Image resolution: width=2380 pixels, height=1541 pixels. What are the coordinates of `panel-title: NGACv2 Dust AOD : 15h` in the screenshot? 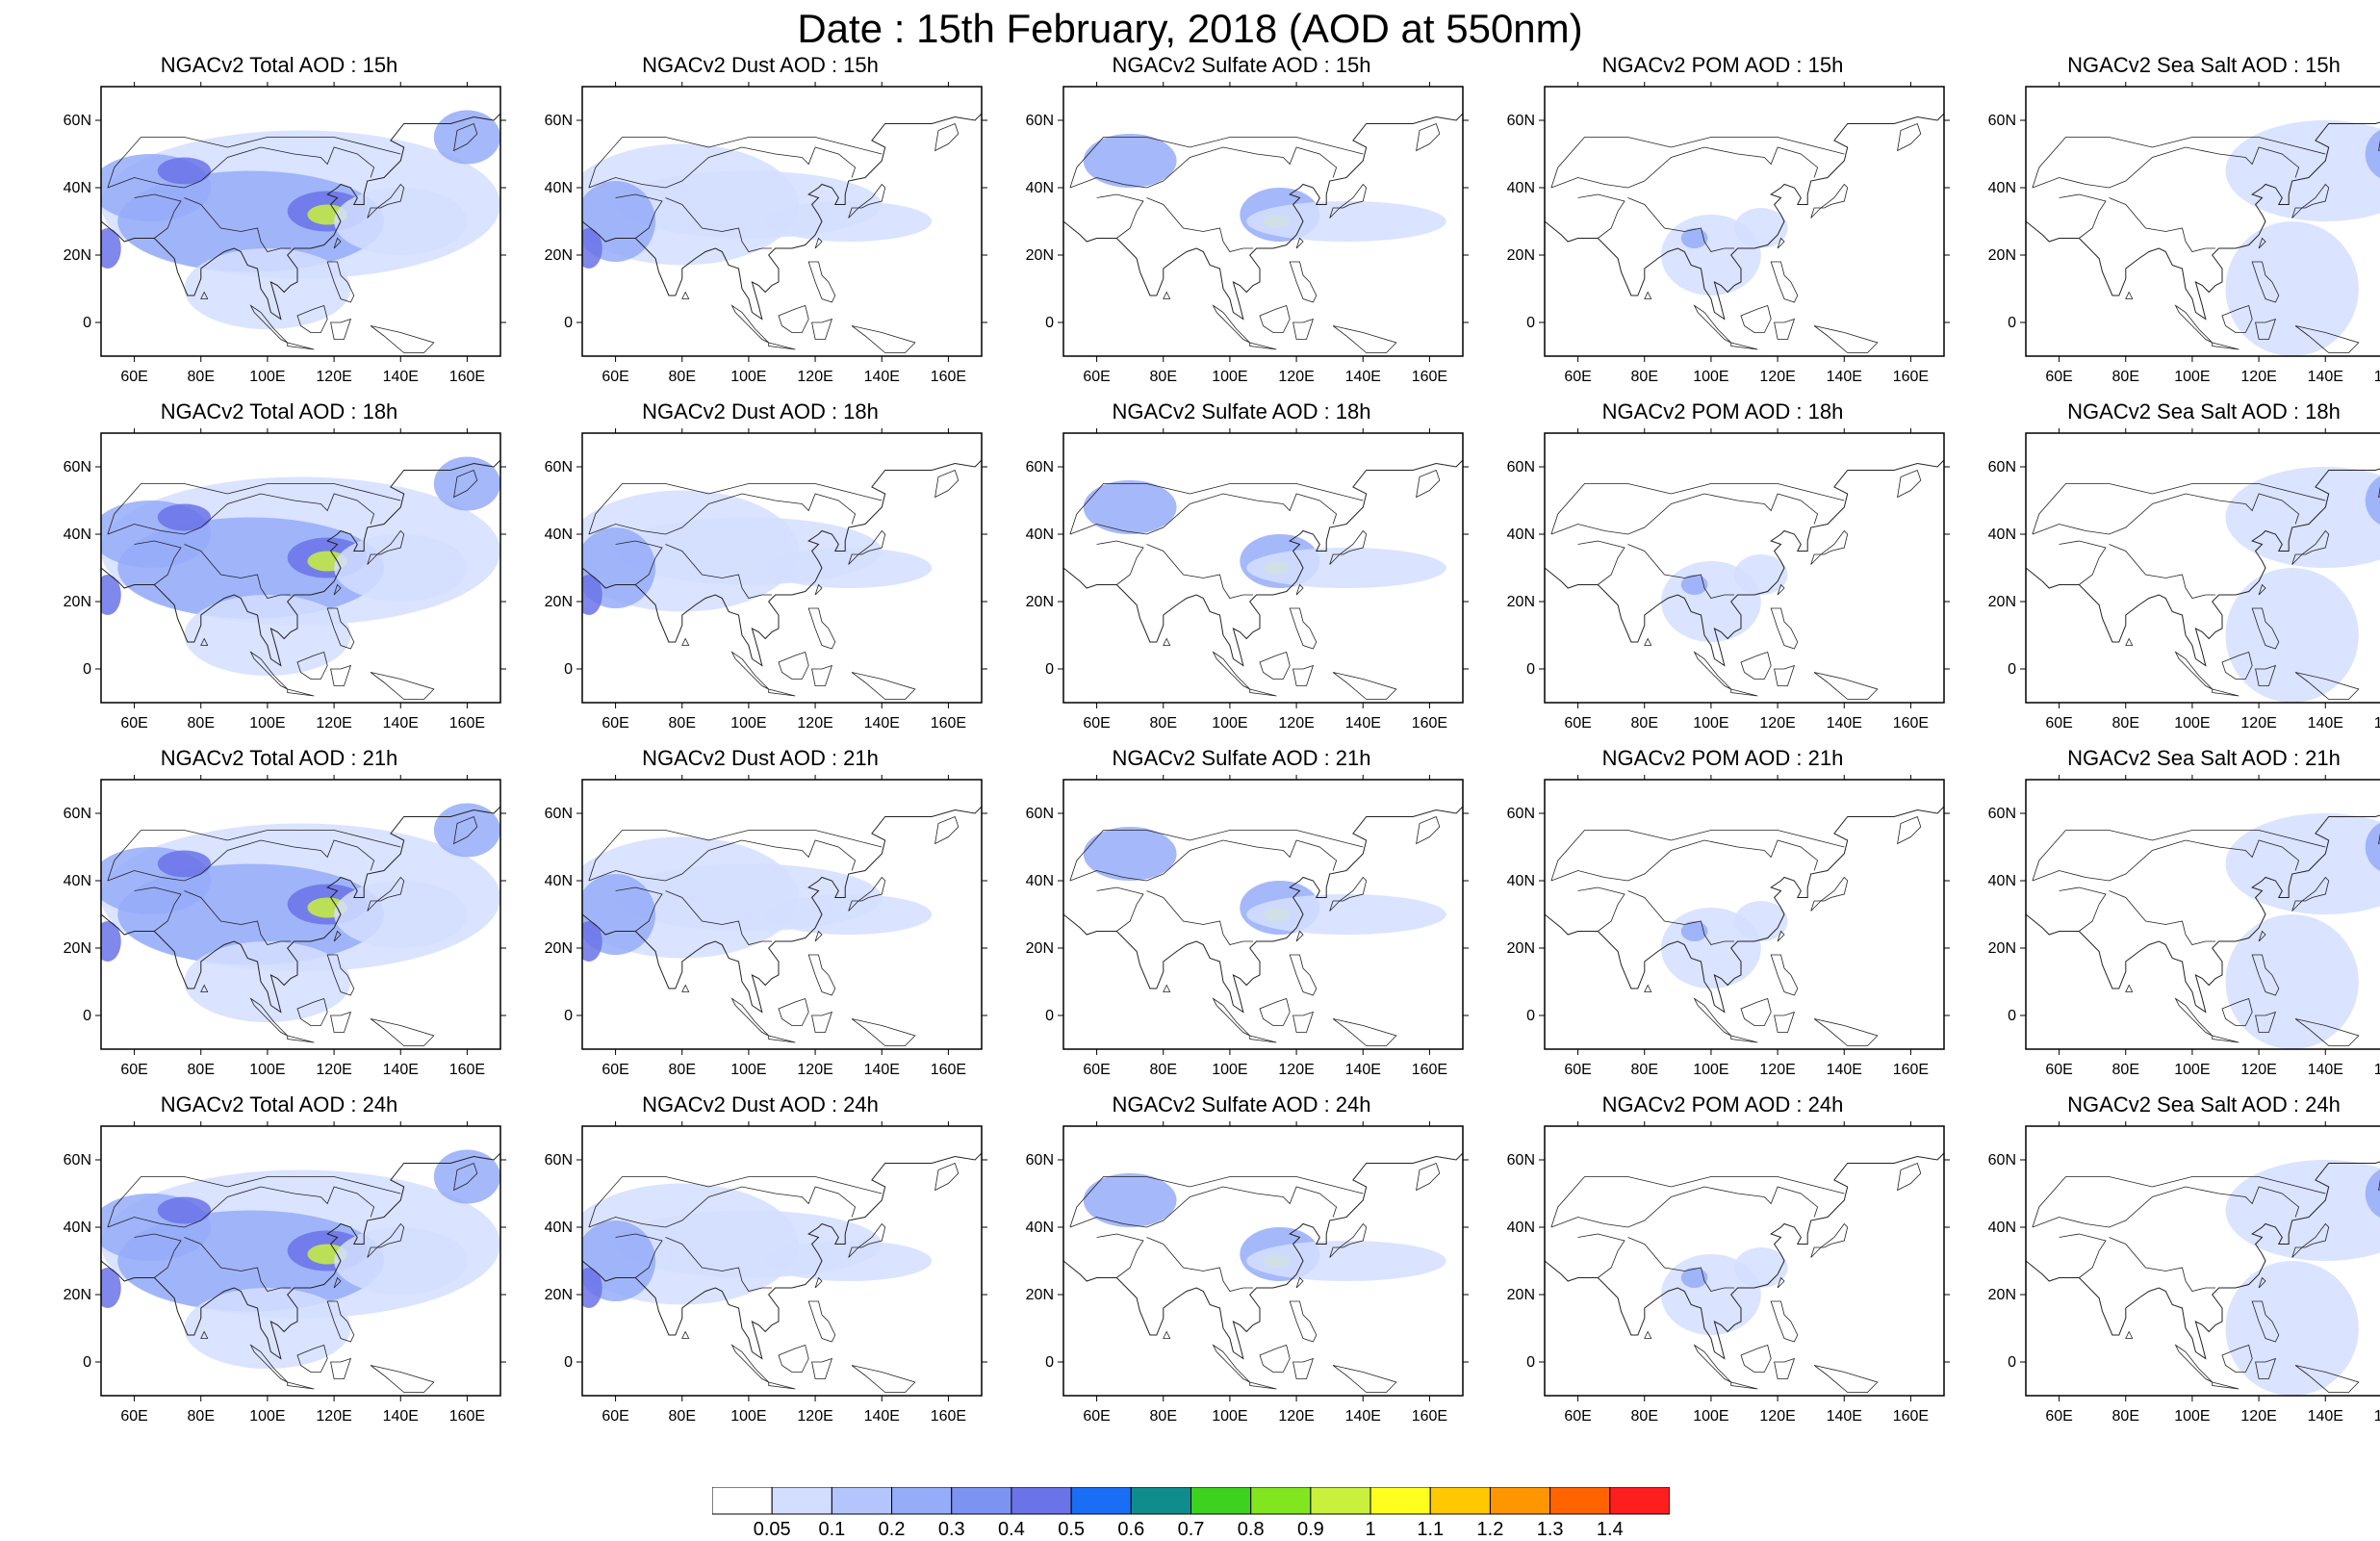 It's located at (760, 65).